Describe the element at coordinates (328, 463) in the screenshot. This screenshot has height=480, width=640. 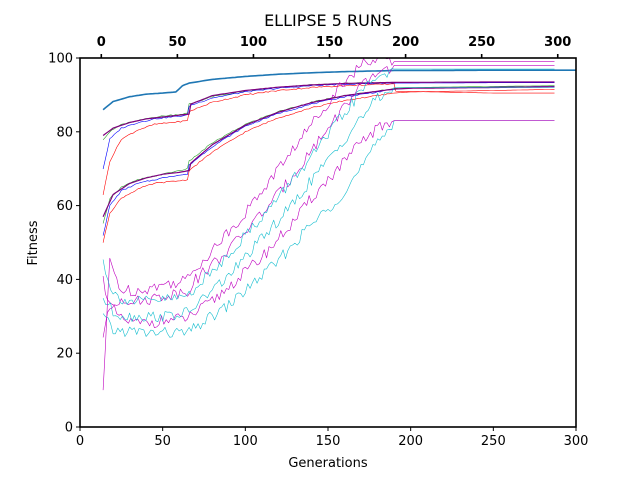
I see `x-axis-title: Generations` at that location.